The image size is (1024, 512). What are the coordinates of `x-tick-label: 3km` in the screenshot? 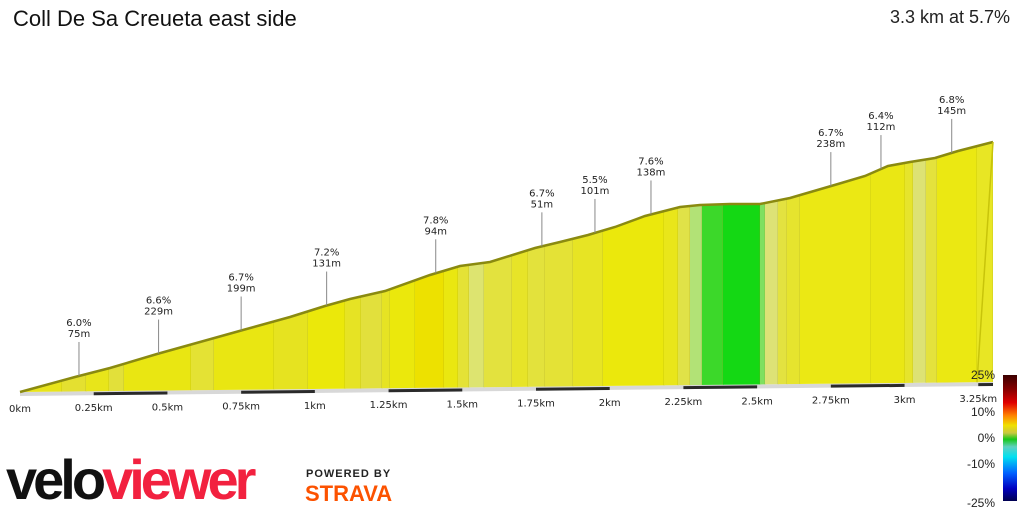 It's located at (905, 400).